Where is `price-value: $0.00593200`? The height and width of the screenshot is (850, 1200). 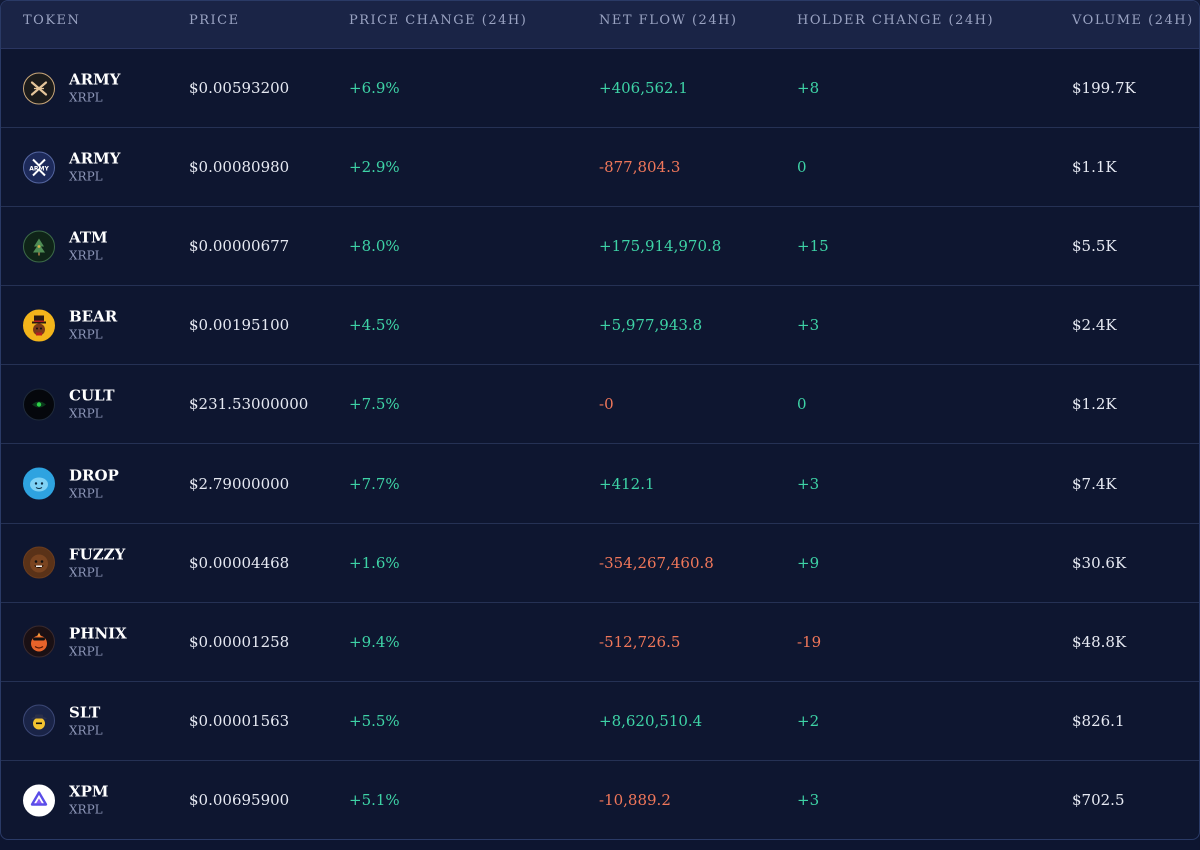
price-value: $0.00593200 is located at coordinates (239, 88).